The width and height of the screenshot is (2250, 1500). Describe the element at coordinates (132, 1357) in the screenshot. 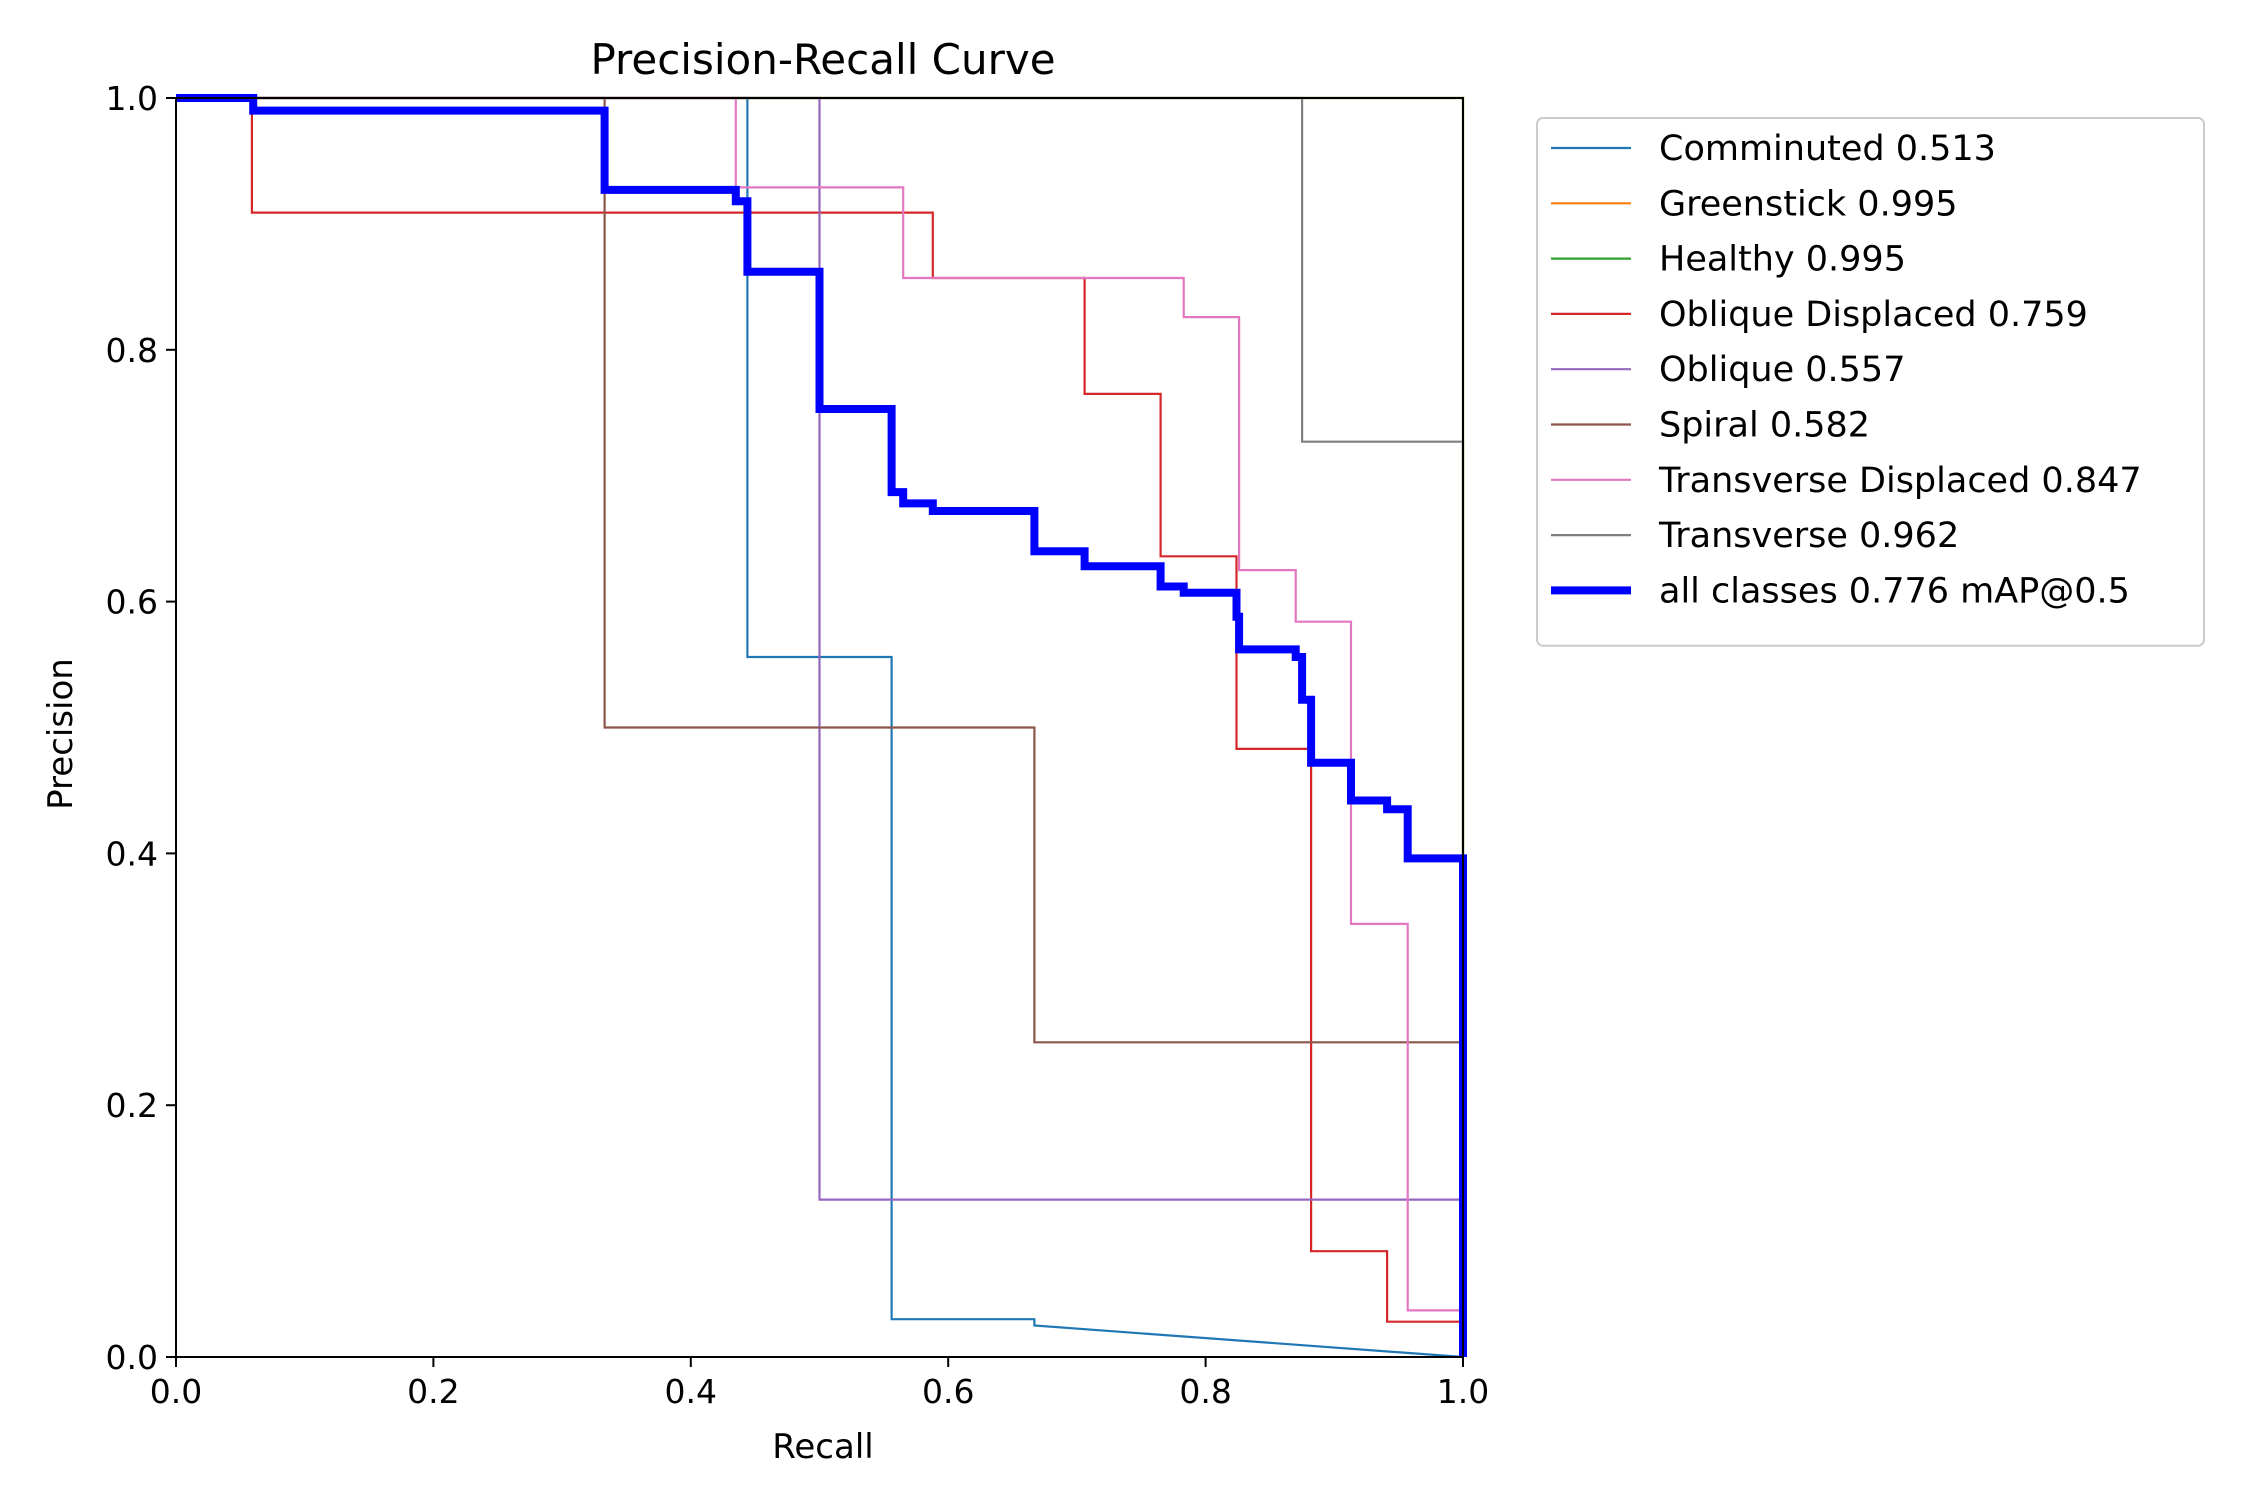

I see `y-tick-label-0: 0.0` at that location.